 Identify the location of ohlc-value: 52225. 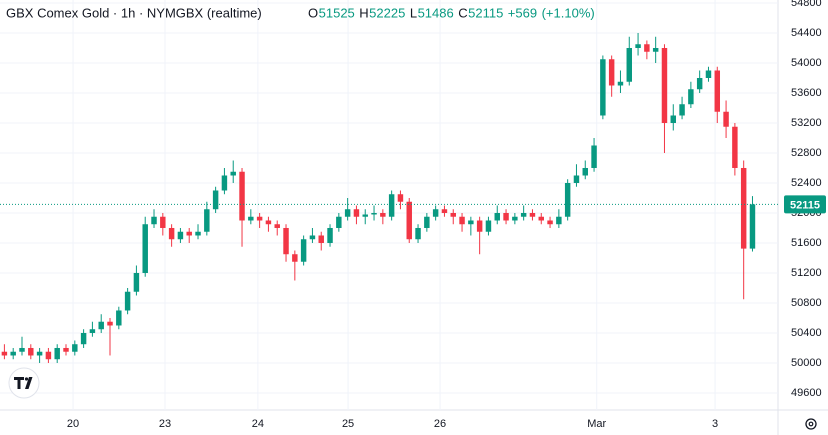
(387, 12).